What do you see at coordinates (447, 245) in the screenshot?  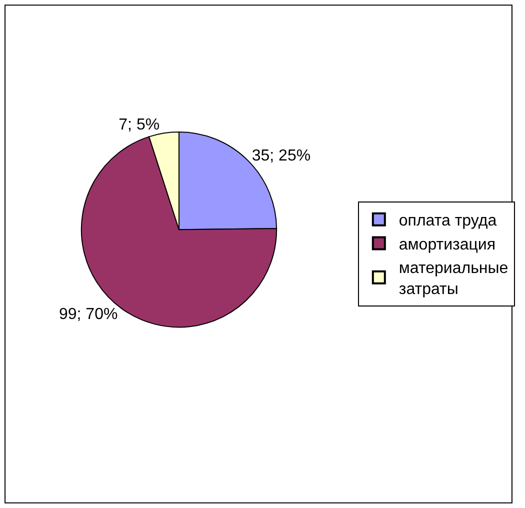 I see `legend-label: амортизация` at bounding box center [447, 245].